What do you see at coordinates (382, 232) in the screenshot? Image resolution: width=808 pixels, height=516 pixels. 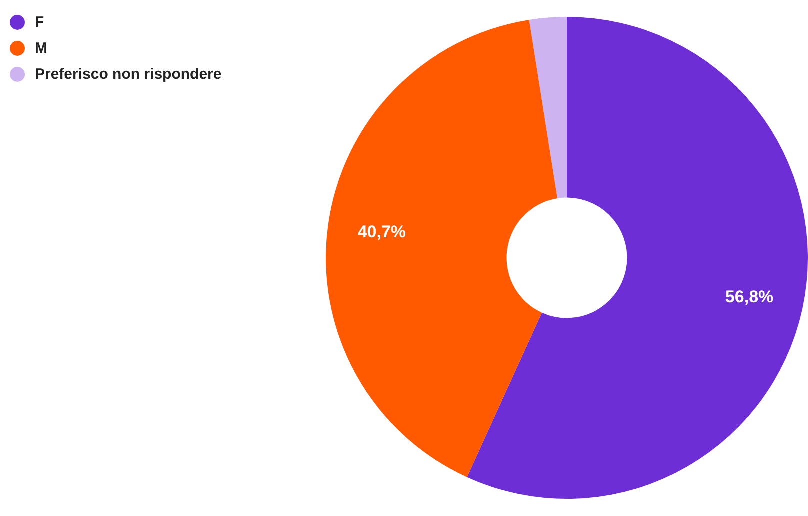 I see `data-label: 40,7%` at bounding box center [382, 232].